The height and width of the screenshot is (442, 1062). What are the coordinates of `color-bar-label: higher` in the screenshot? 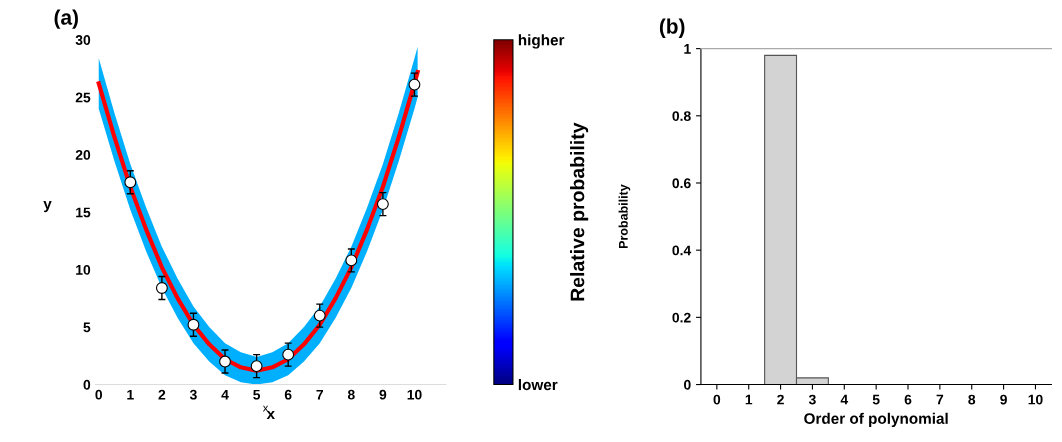 It's located at (541, 41).